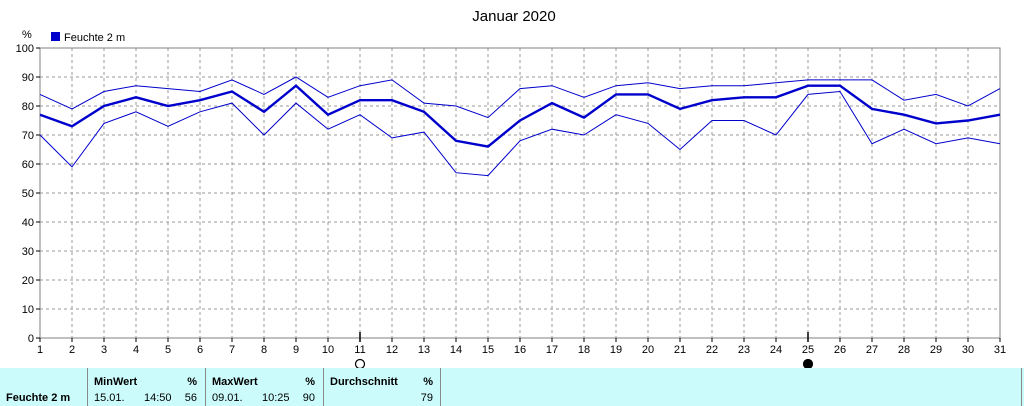 The height and width of the screenshot is (406, 1024). What do you see at coordinates (731, 387) in the screenshot?
I see `footer-empty-cell` at bounding box center [731, 387].